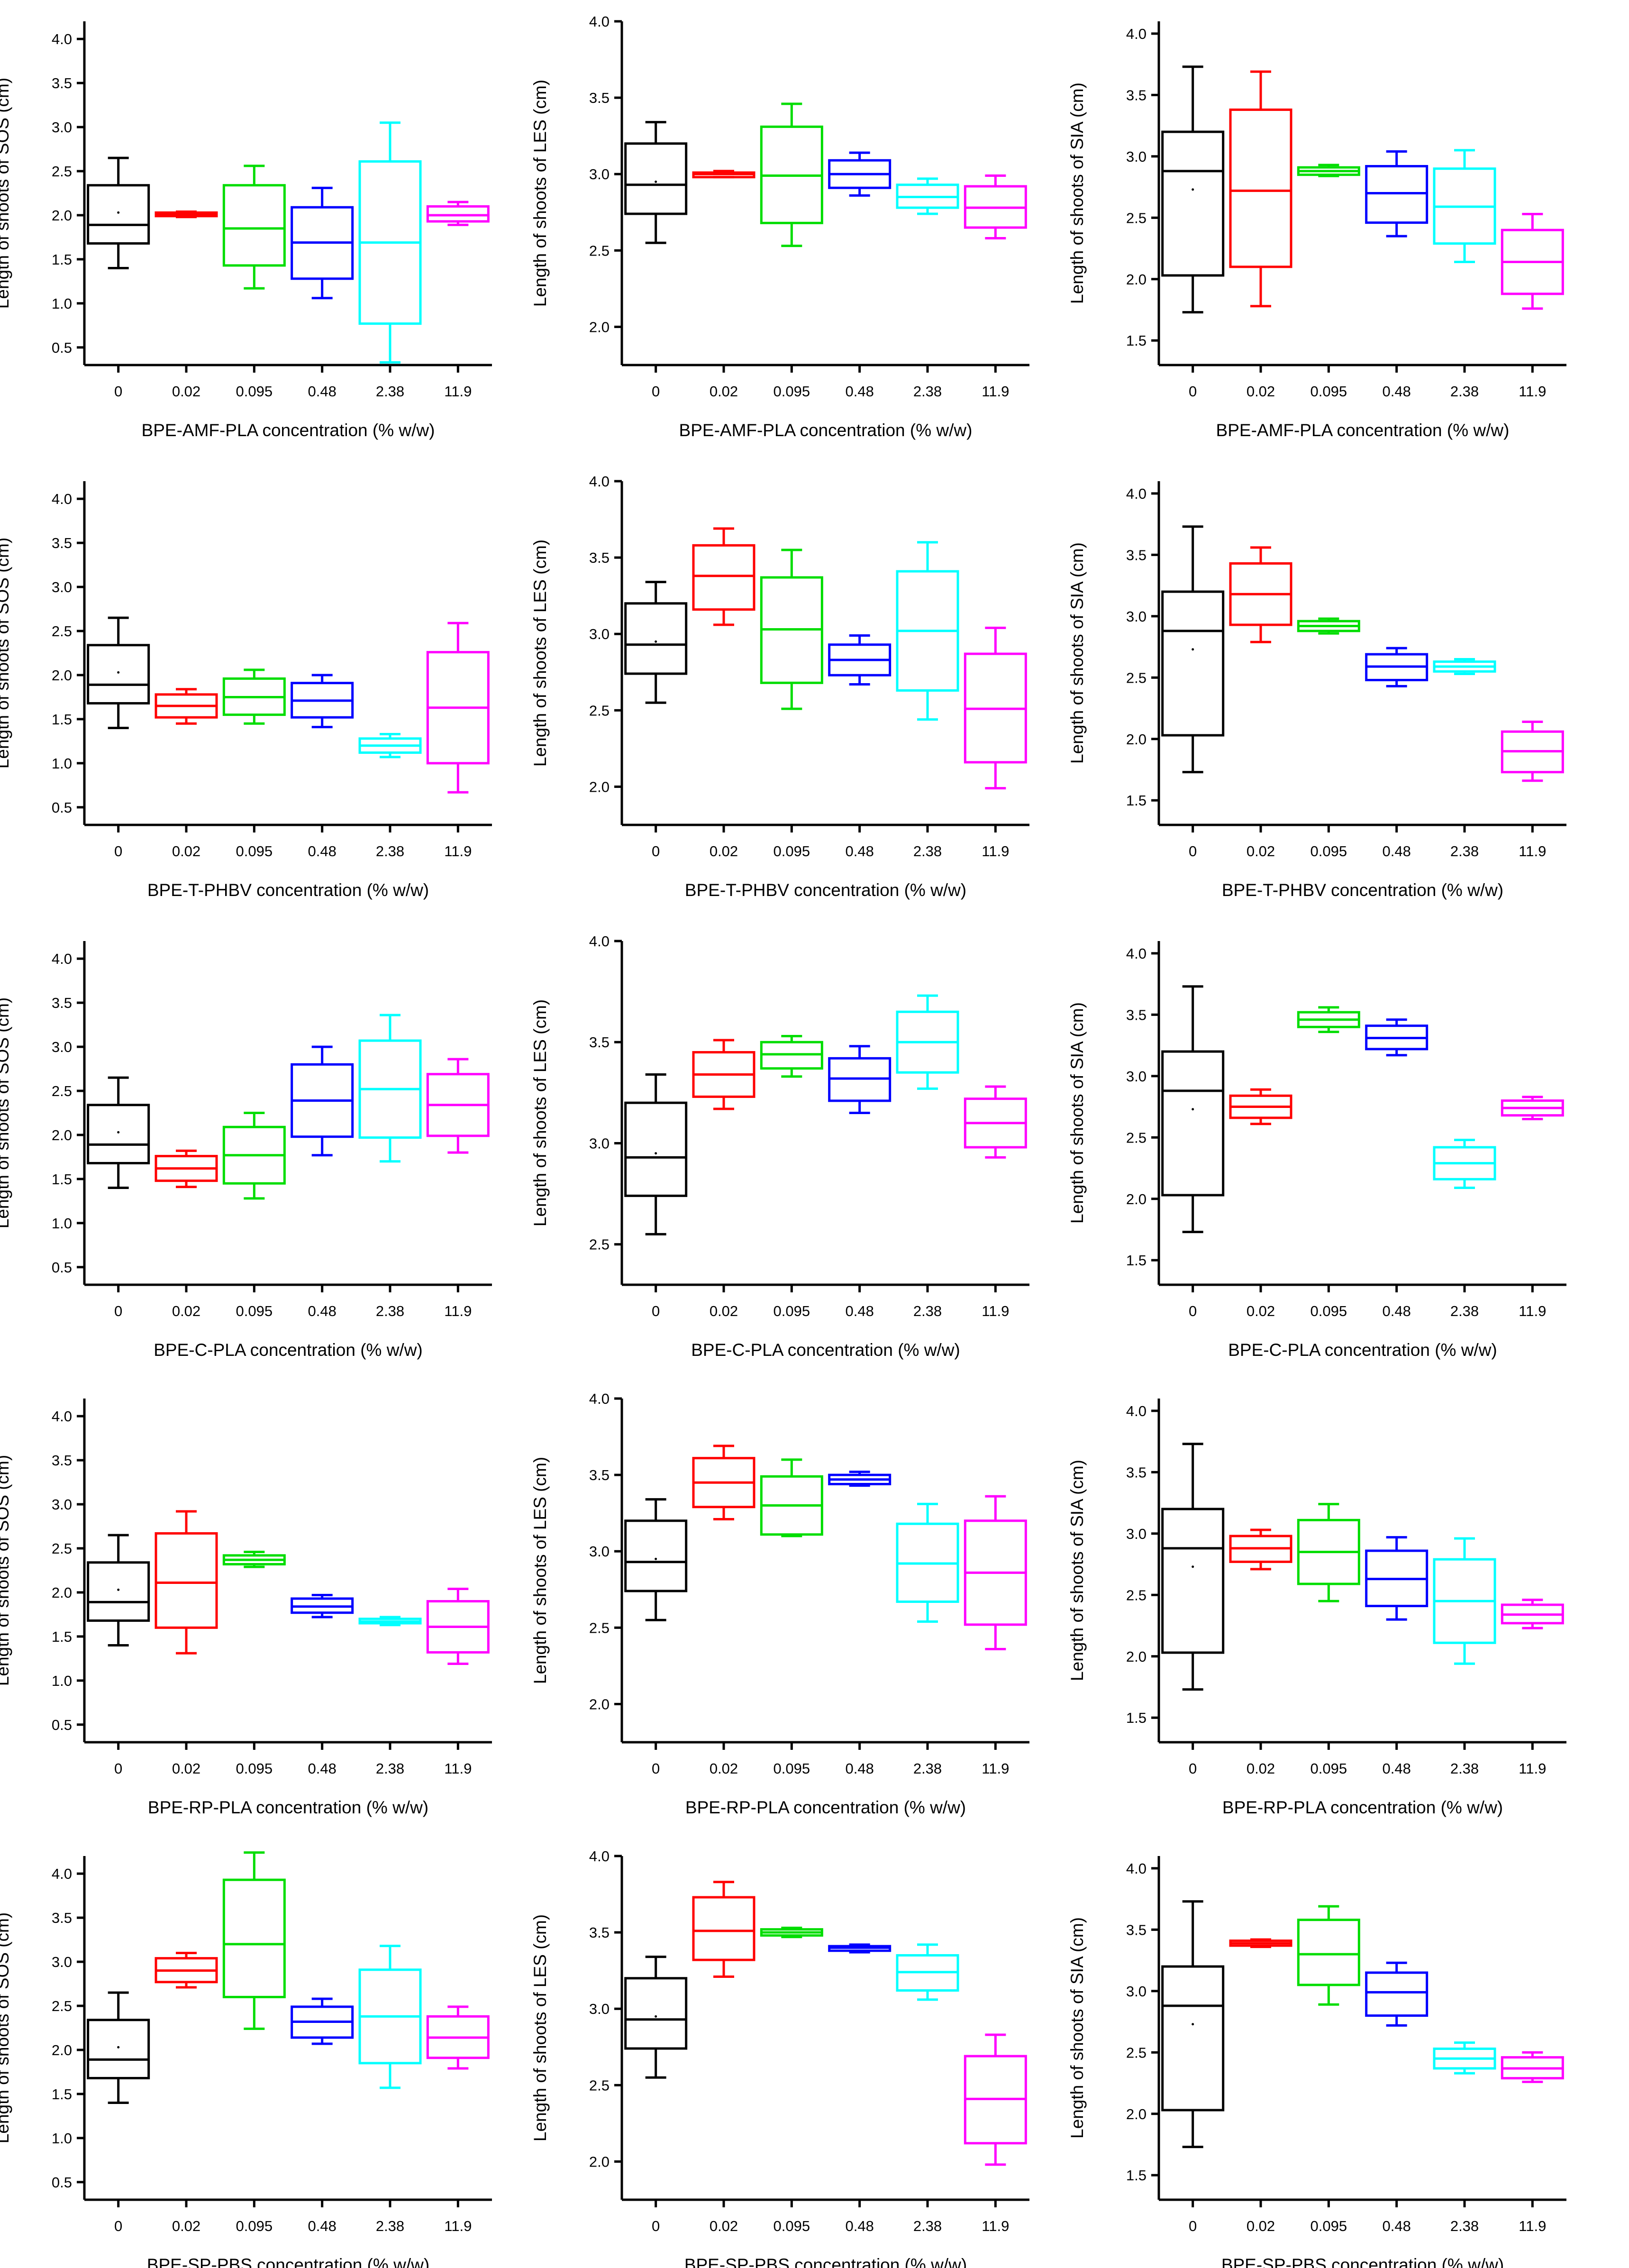  I want to click on y-axis-title: Length of shoots of SOS (cm), so click(6, 653).